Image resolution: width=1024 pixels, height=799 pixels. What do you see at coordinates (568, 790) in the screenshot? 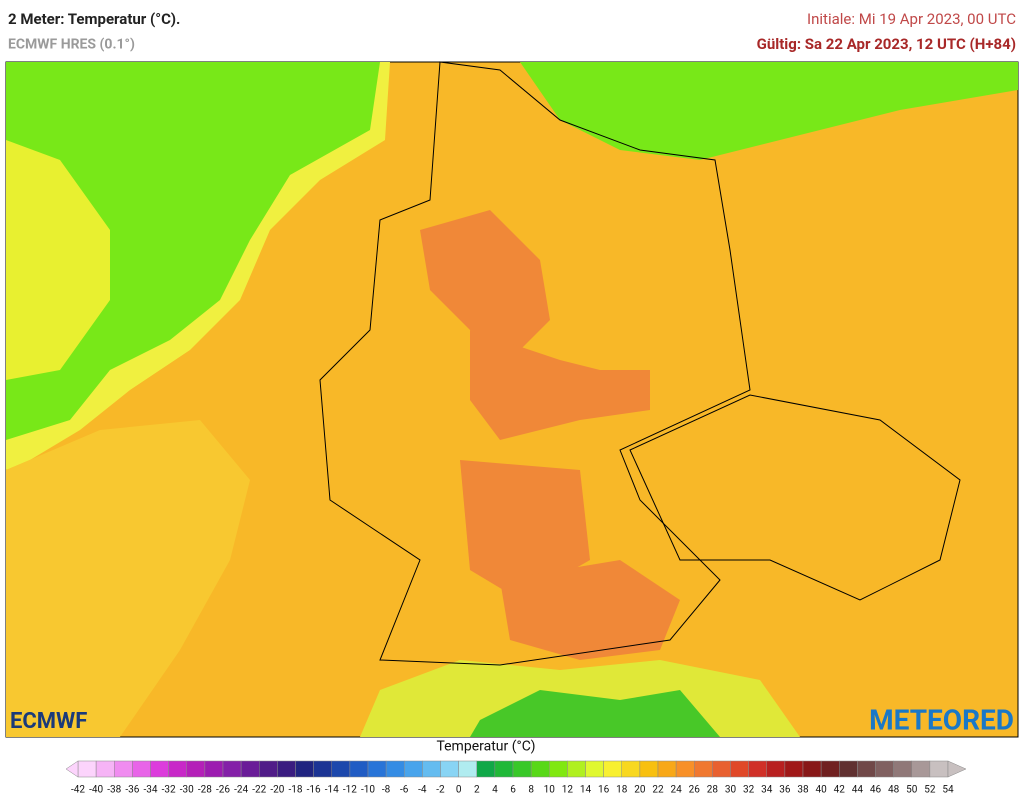
I see `colorbar-tick-label: 12` at bounding box center [568, 790].